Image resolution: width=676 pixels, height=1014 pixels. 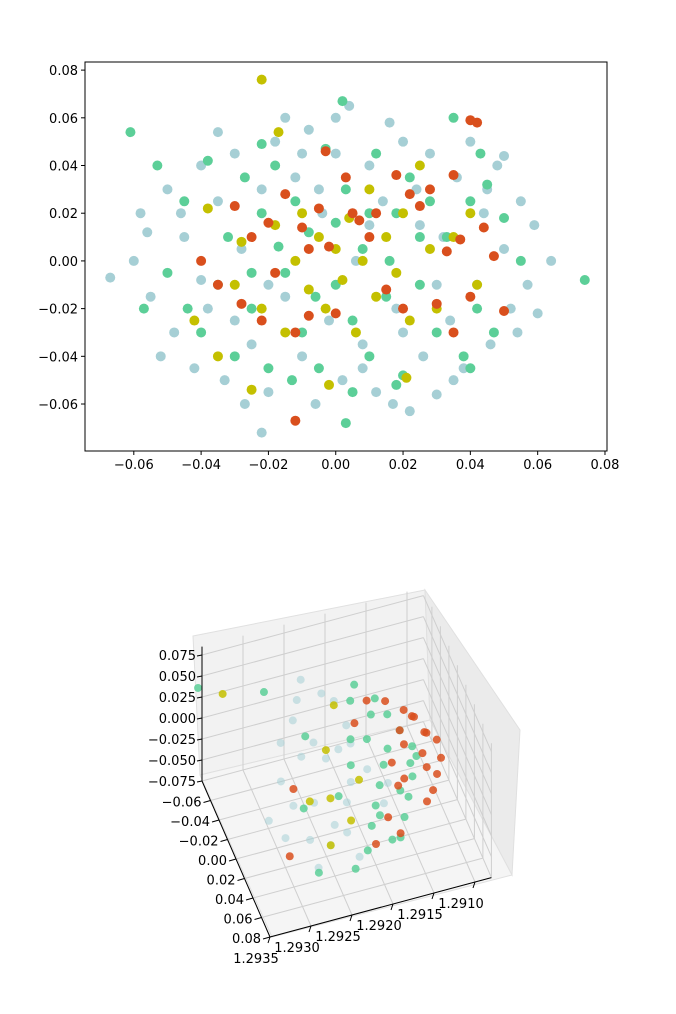 I want to click on x-tick-label: 0.04, so click(x=470, y=465).